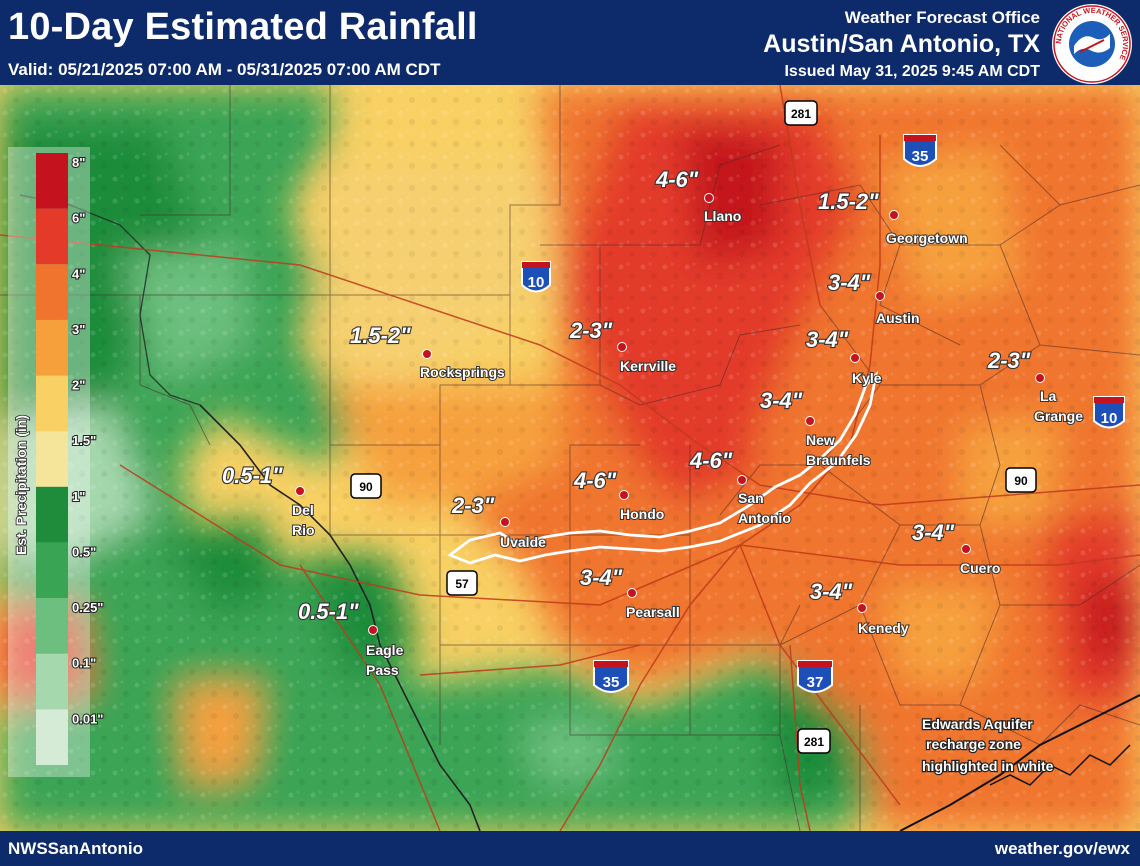 This screenshot has width=1140, height=866. Describe the element at coordinates (942, 17) in the screenshot. I see `office-label: Weather Forecast Office` at that location.